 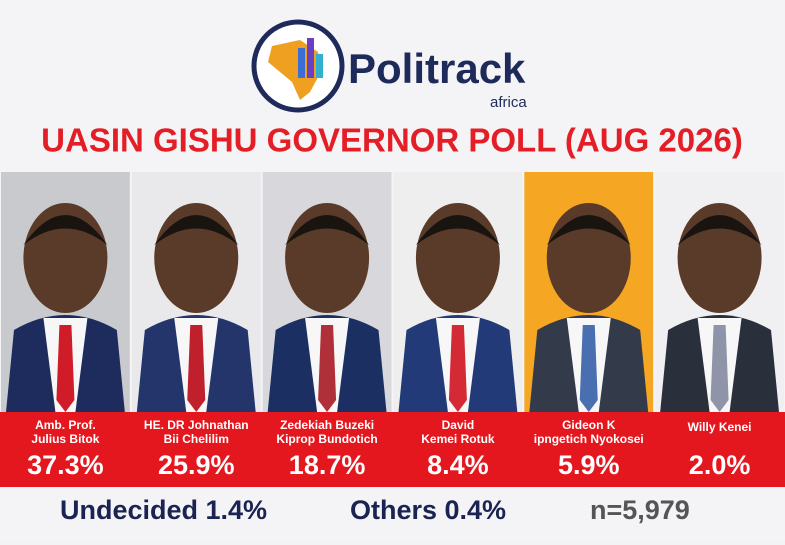 What do you see at coordinates (589, 425) in the screenshot?
I see `candidate-name: Gideon K` at bounding box center [589, 425].